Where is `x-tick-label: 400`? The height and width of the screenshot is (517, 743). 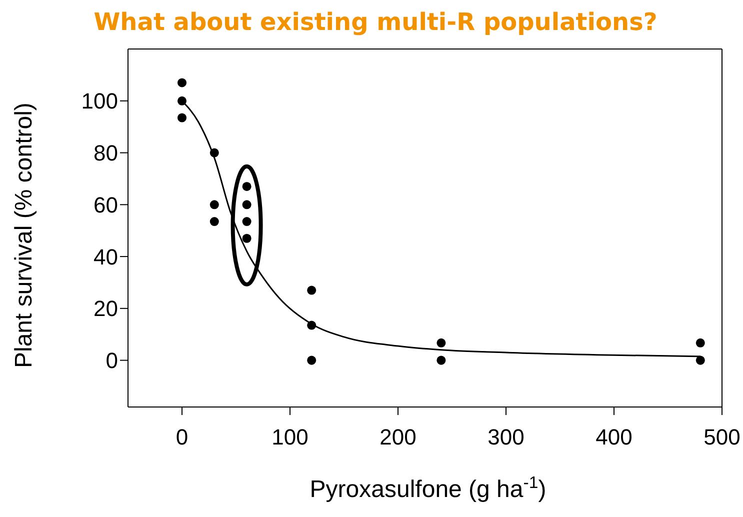
x-tick-label: 400 is located at coordinates (614, 437).